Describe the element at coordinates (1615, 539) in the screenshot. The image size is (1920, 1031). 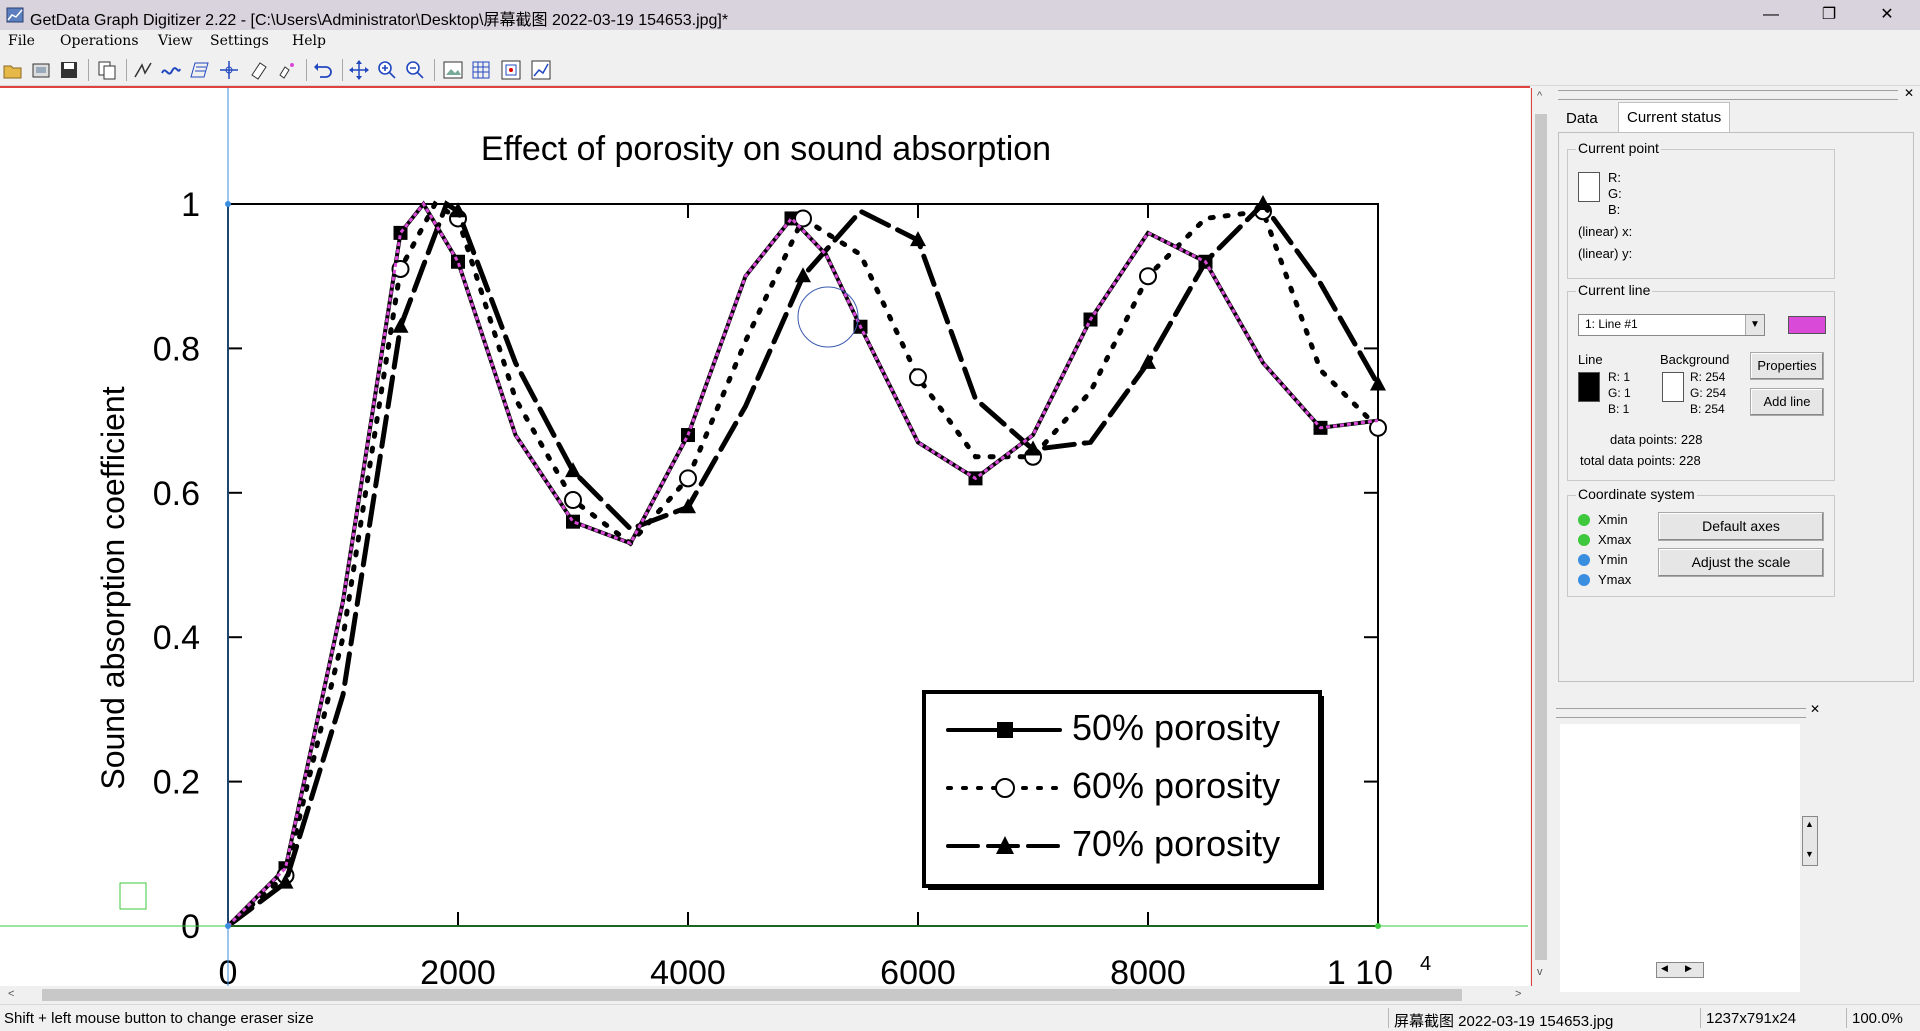
I see `xmax-label: Xmax` at that location.